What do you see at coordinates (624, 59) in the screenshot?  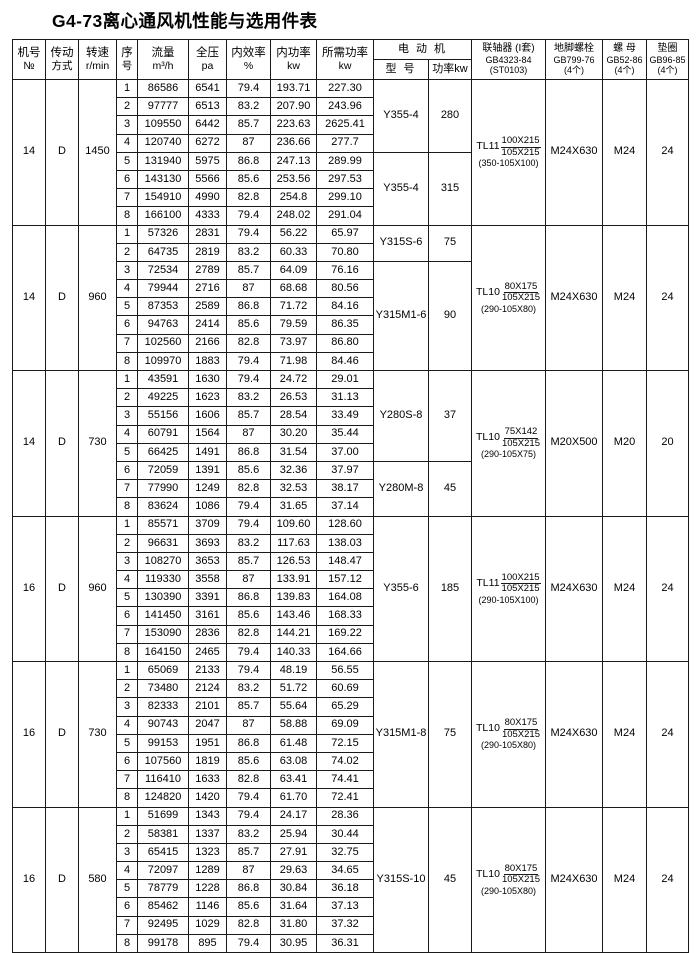 I see `th-nut-line2: GB52-86` at bounding box center [624, 59].